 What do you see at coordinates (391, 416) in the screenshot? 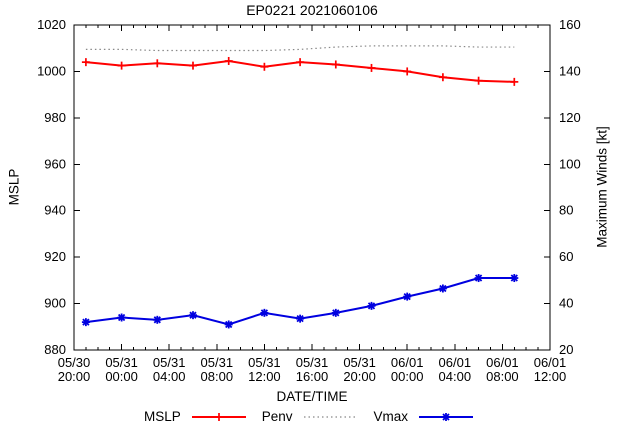
I see `legend-label: Vmax` at bounding box center [391, 416].